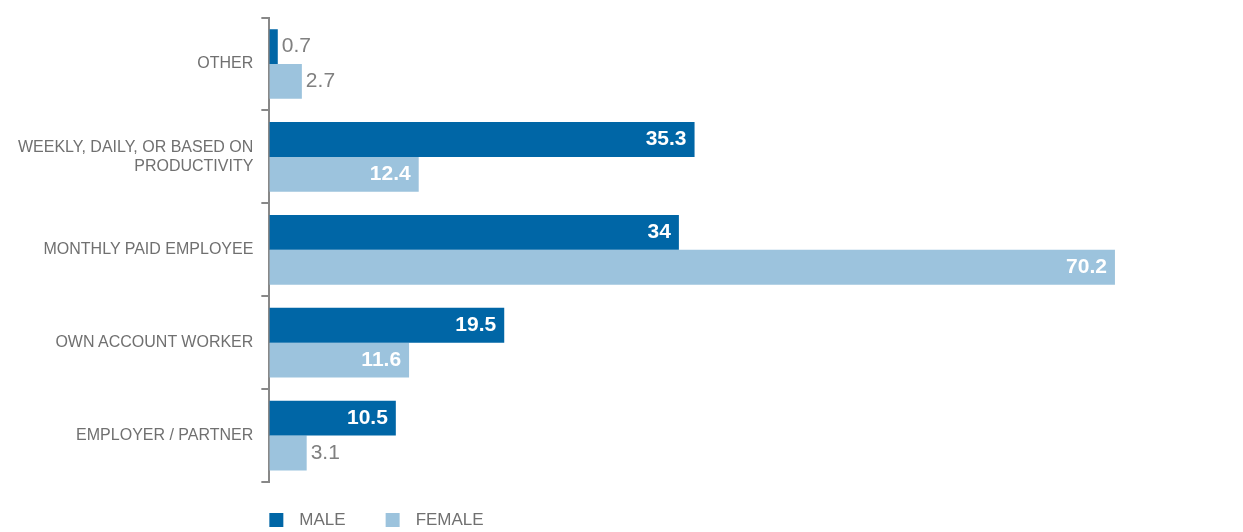 The width and height of the screenshot is (1243, 532). I want to click on data-label: 35.3, so click(666, 138).